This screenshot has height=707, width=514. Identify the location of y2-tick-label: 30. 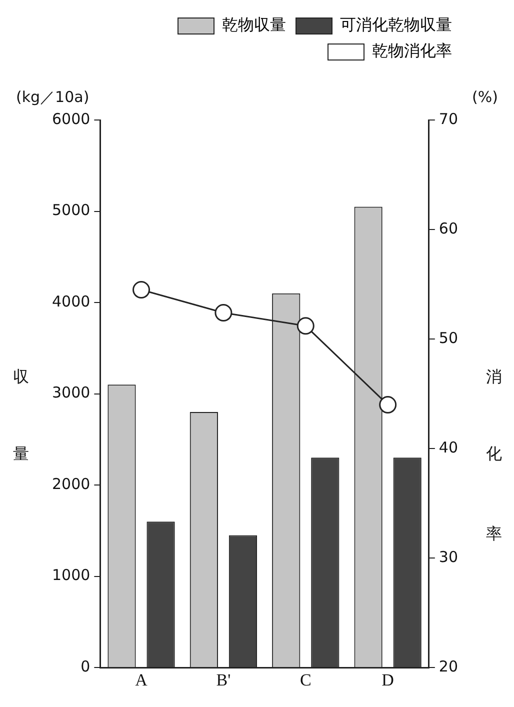
(448, 557).